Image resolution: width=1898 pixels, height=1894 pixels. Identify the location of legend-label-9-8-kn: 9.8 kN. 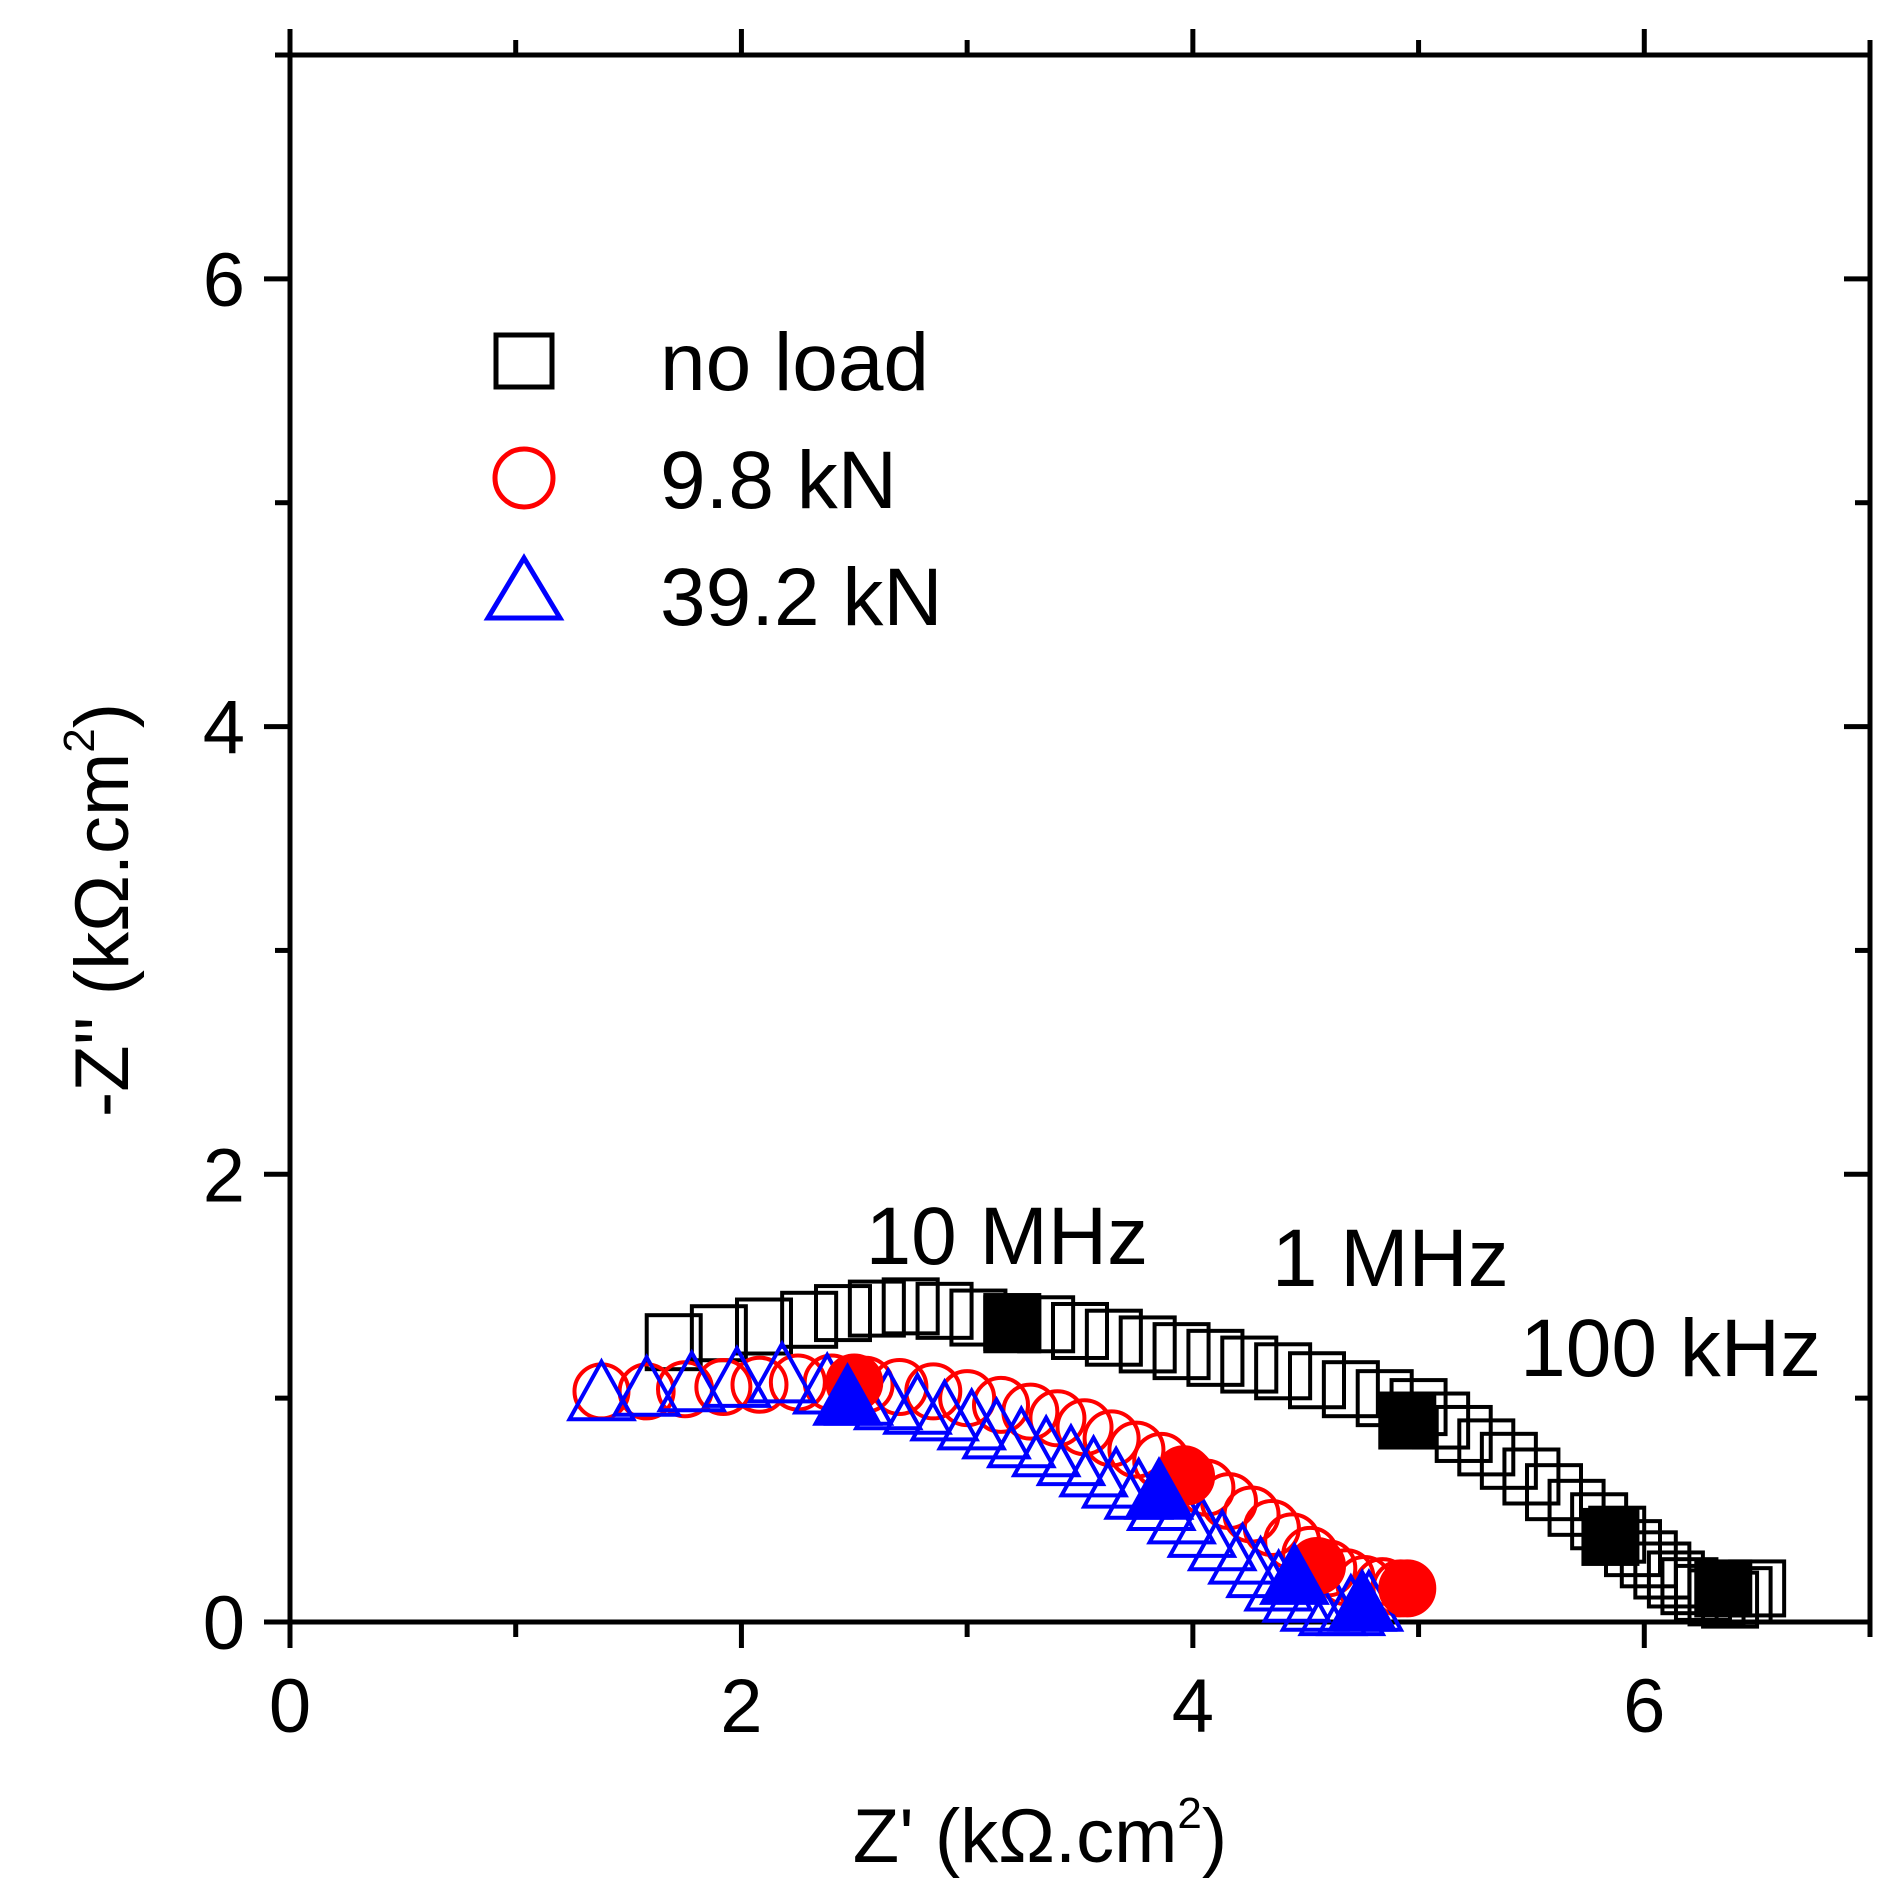
(778, 480).